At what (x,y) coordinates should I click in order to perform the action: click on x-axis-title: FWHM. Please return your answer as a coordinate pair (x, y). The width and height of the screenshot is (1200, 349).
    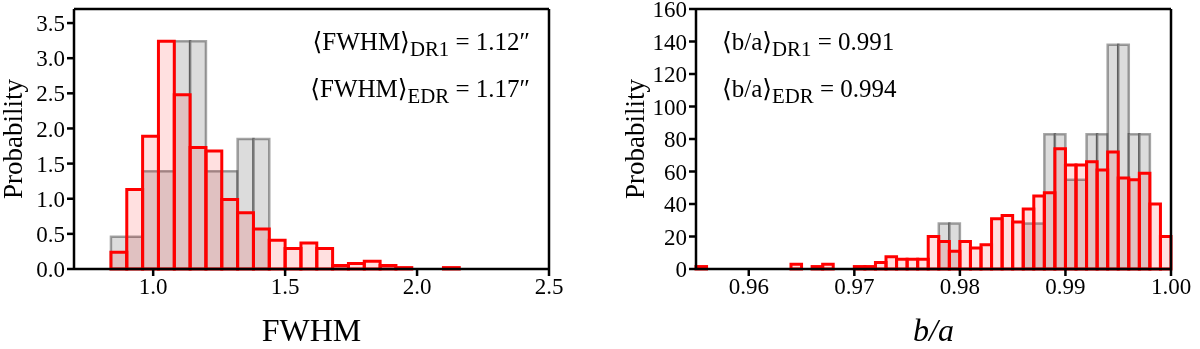
    Looking at the image, I should click on (311, 330).